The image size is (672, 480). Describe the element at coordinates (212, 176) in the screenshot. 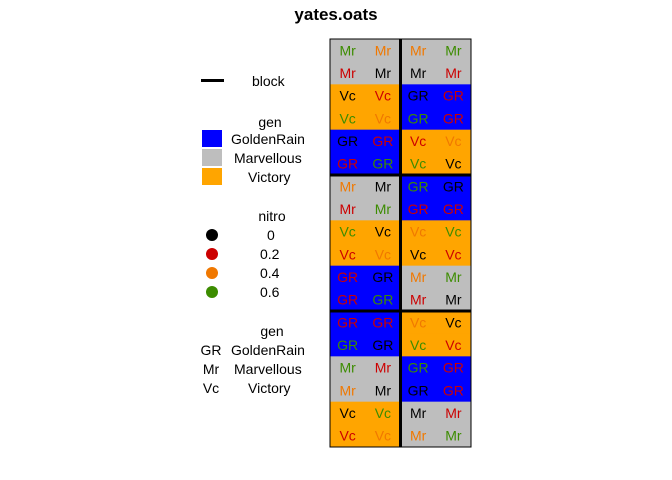

I see `legend-swatch-victory` at that location.